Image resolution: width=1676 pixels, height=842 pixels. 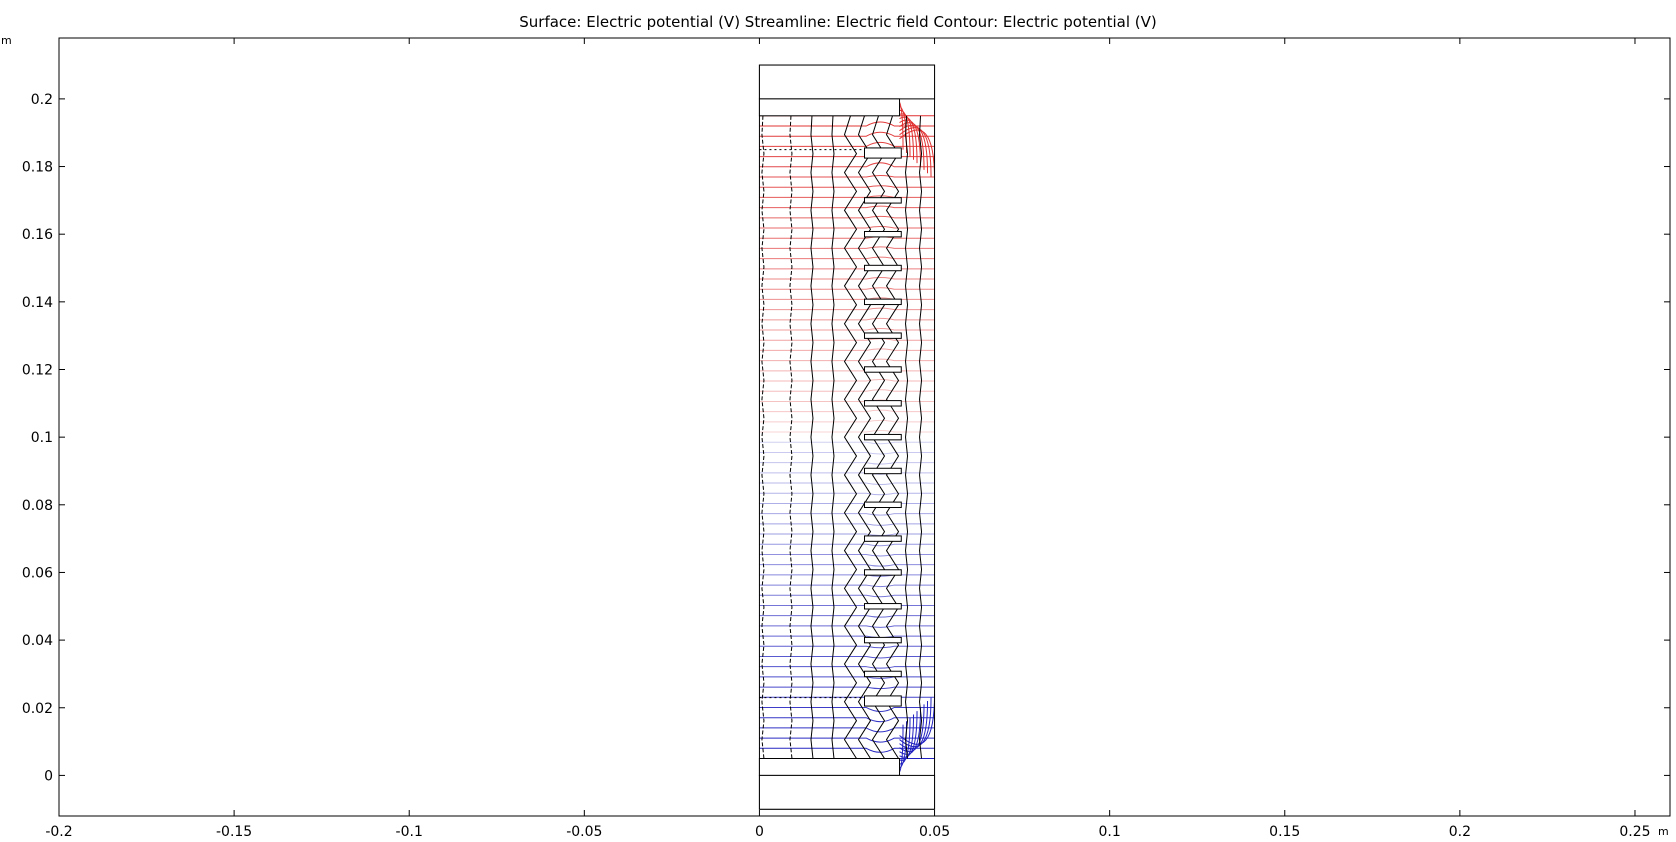 I want to click on y-tick-label: 0.04, so click(x=37, y=641).